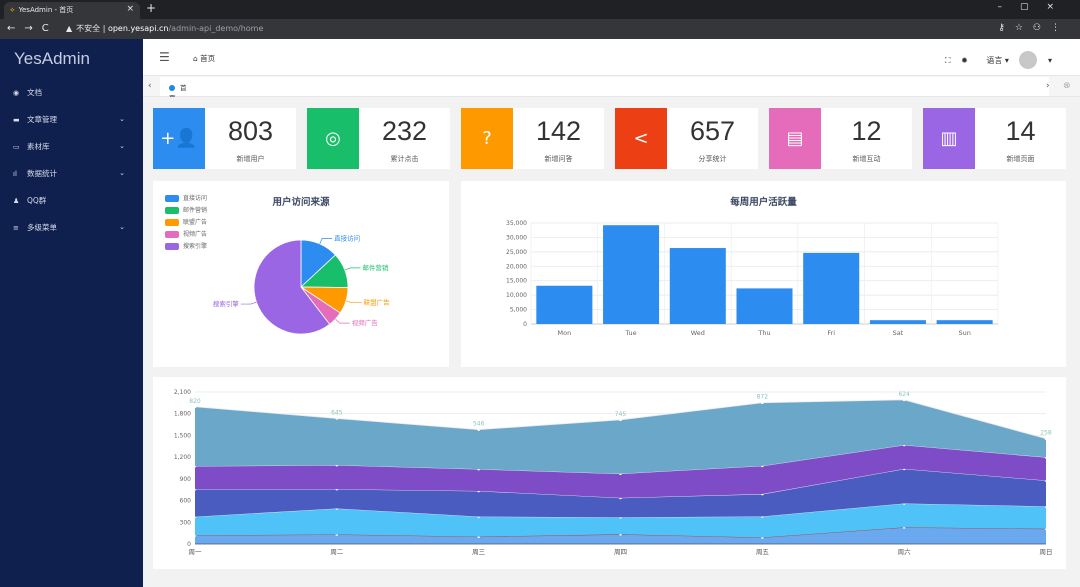  Describe the element at coordinates (904, 394) in the screenshot. I see `data-label: 624` at that location.